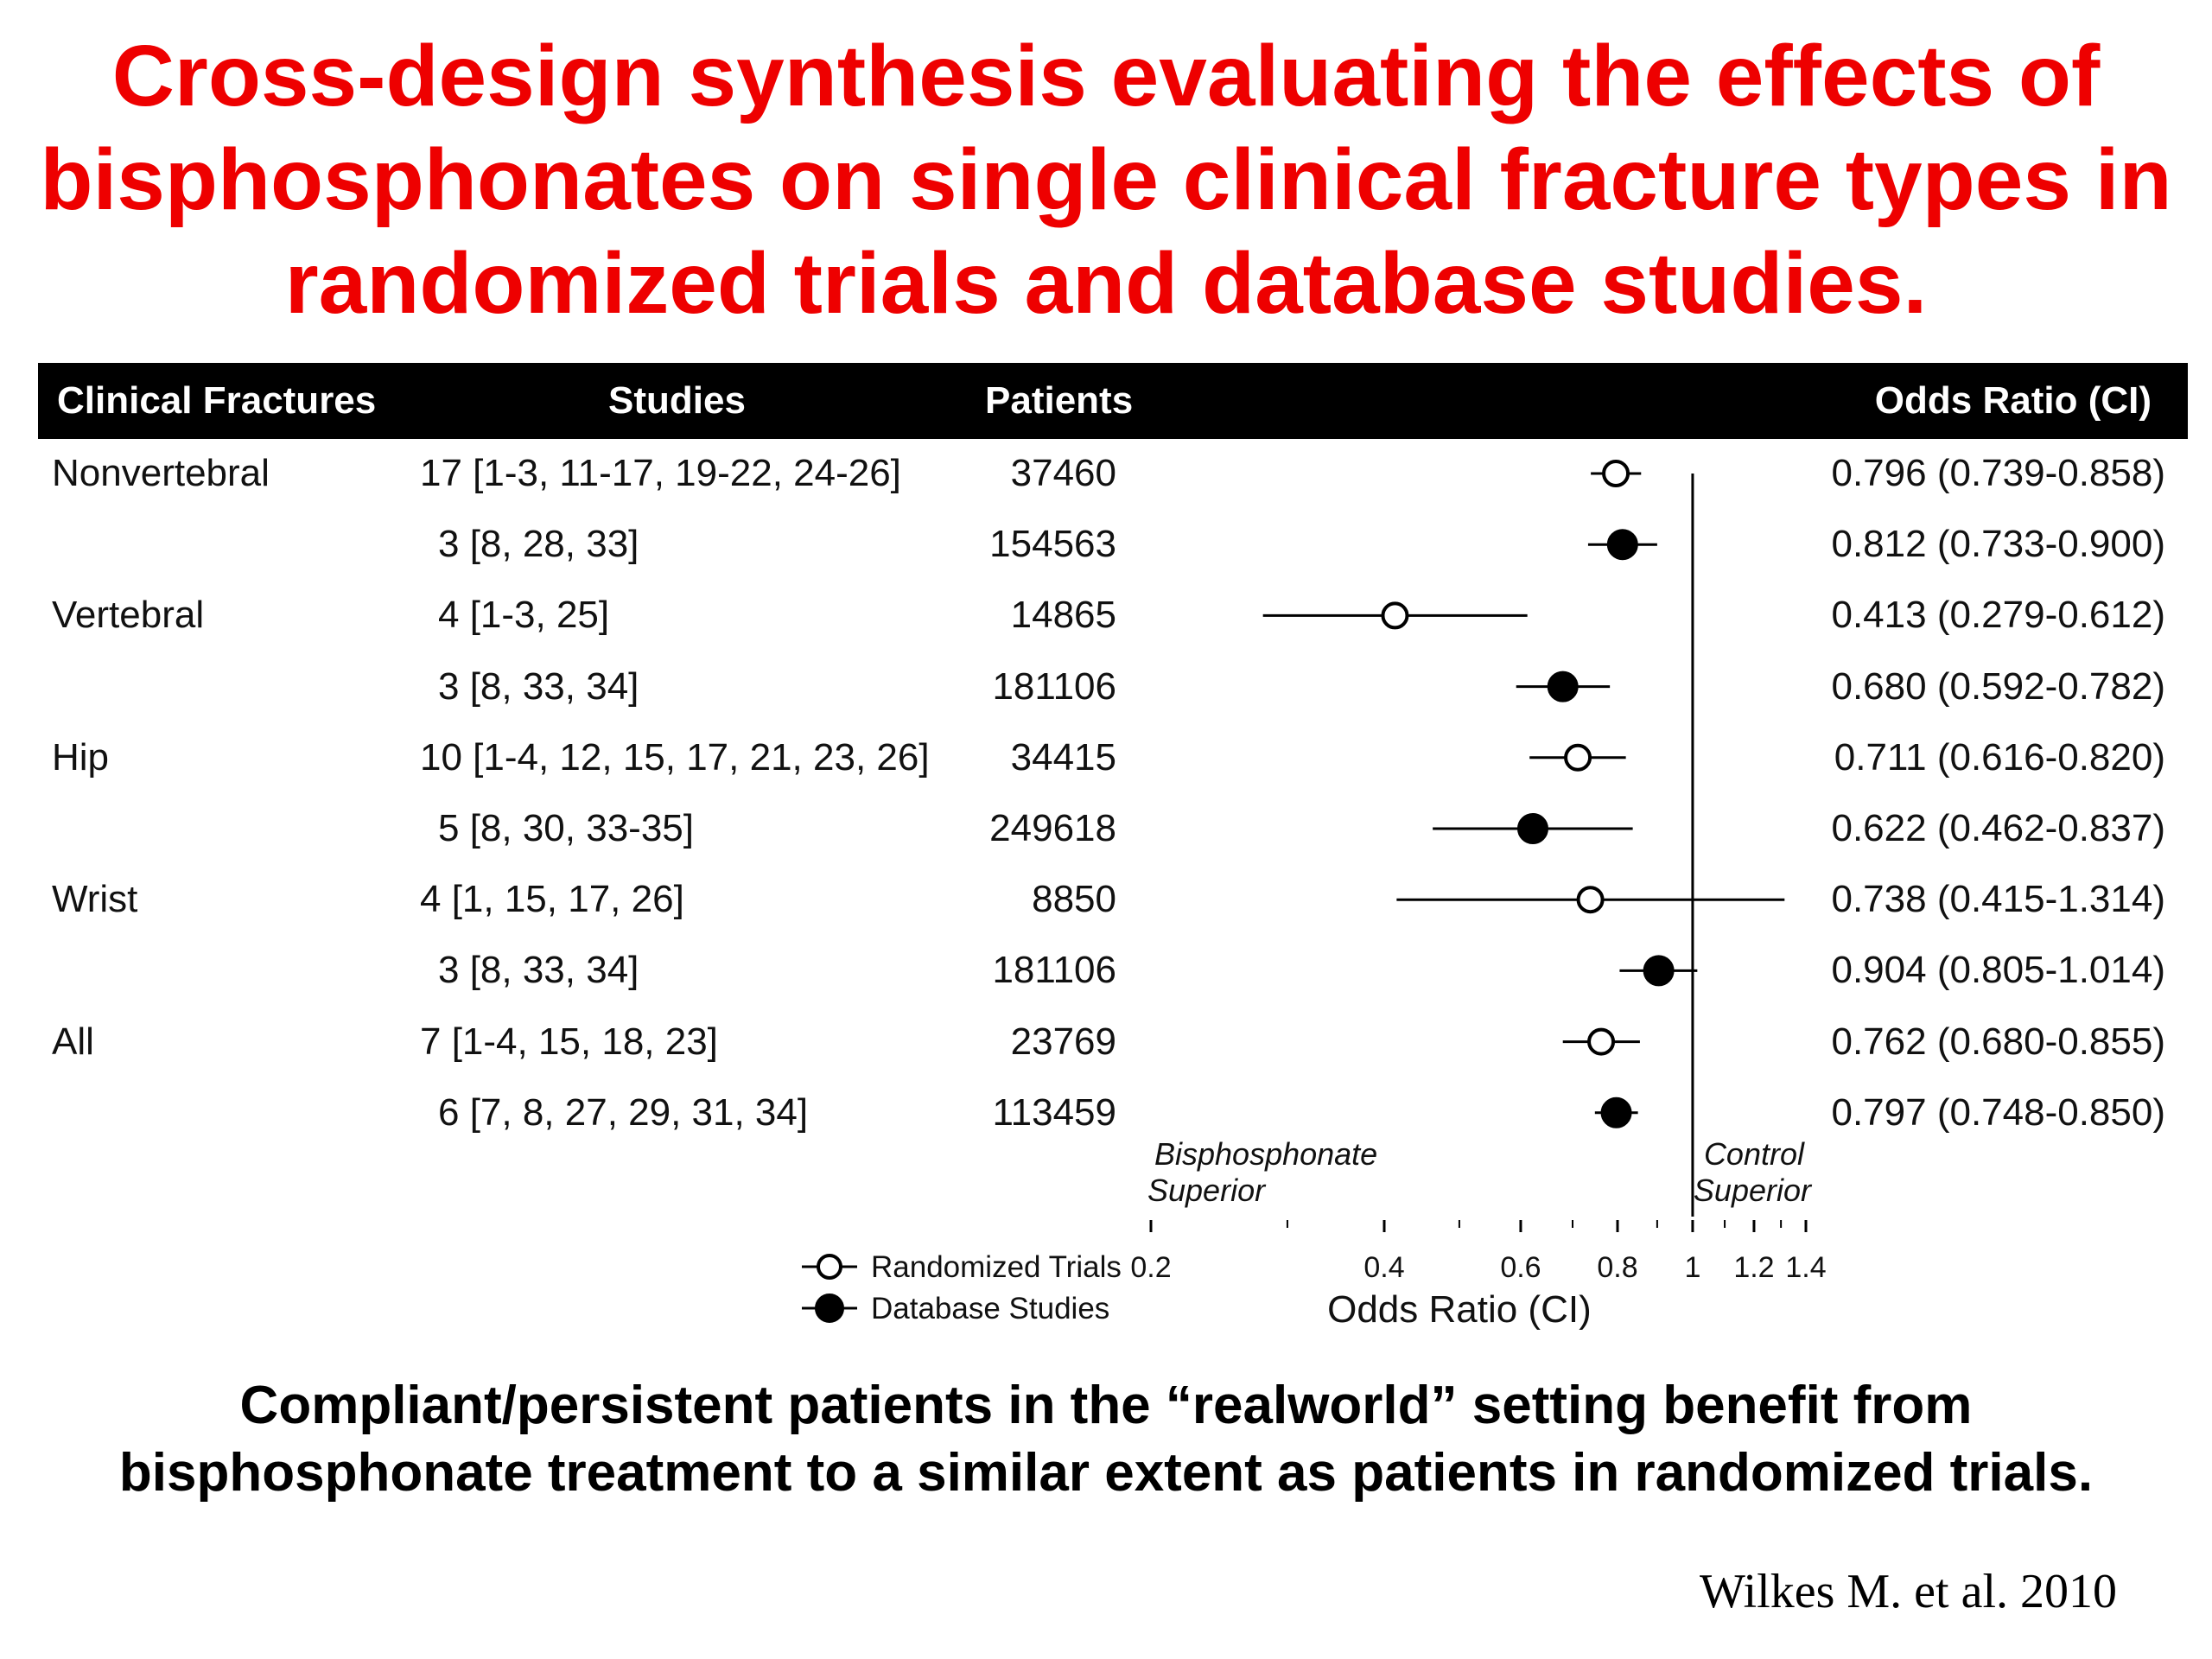  Describe the element at coordinates (81, 757) in the screenshot. I see `fracture-type: Hip` at that location.